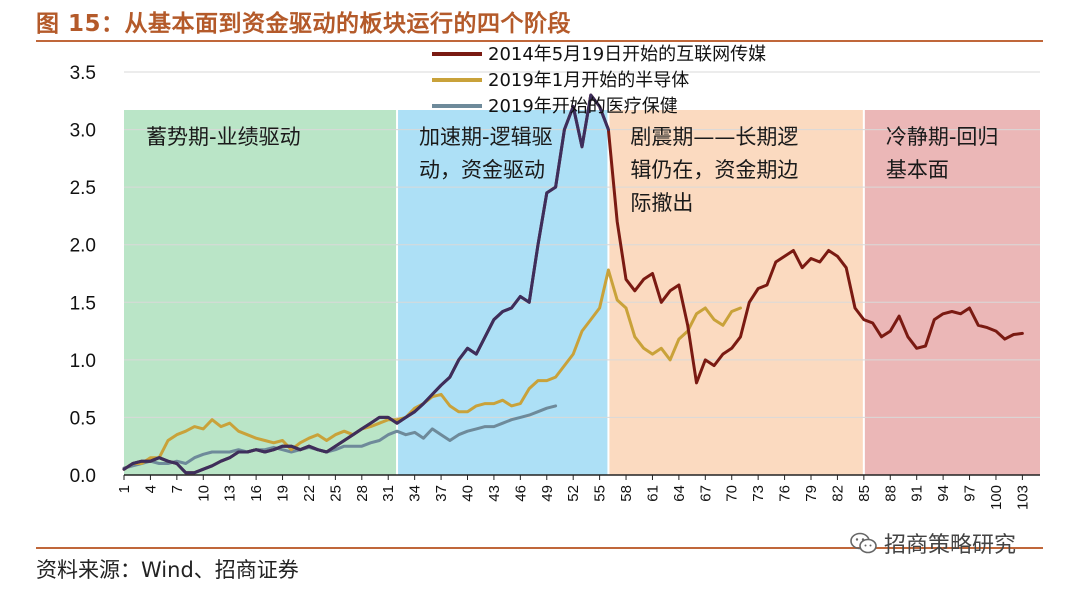 The image size is (1080, 590). Describe the element at coordinates (256, 493) in the screenshot. I see `x-tick-label: 16` at that location.